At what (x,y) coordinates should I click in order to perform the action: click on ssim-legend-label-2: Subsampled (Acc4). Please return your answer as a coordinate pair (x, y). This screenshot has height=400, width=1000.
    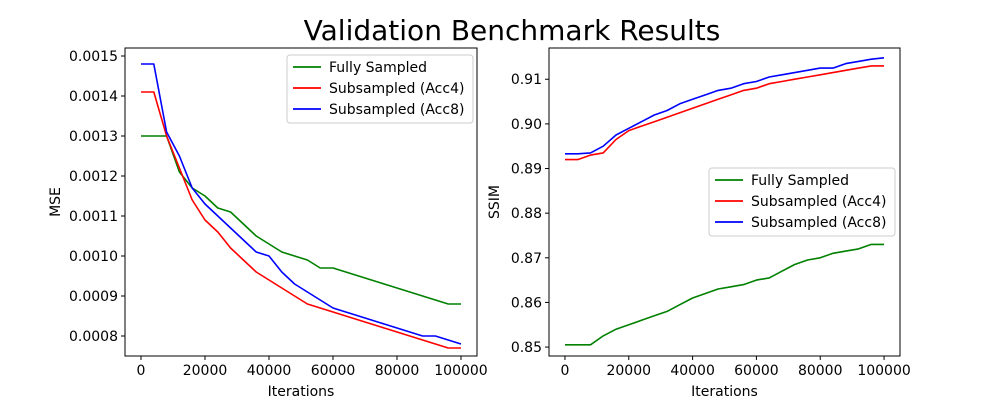
    Looking at the image, I should click on (818, 202).